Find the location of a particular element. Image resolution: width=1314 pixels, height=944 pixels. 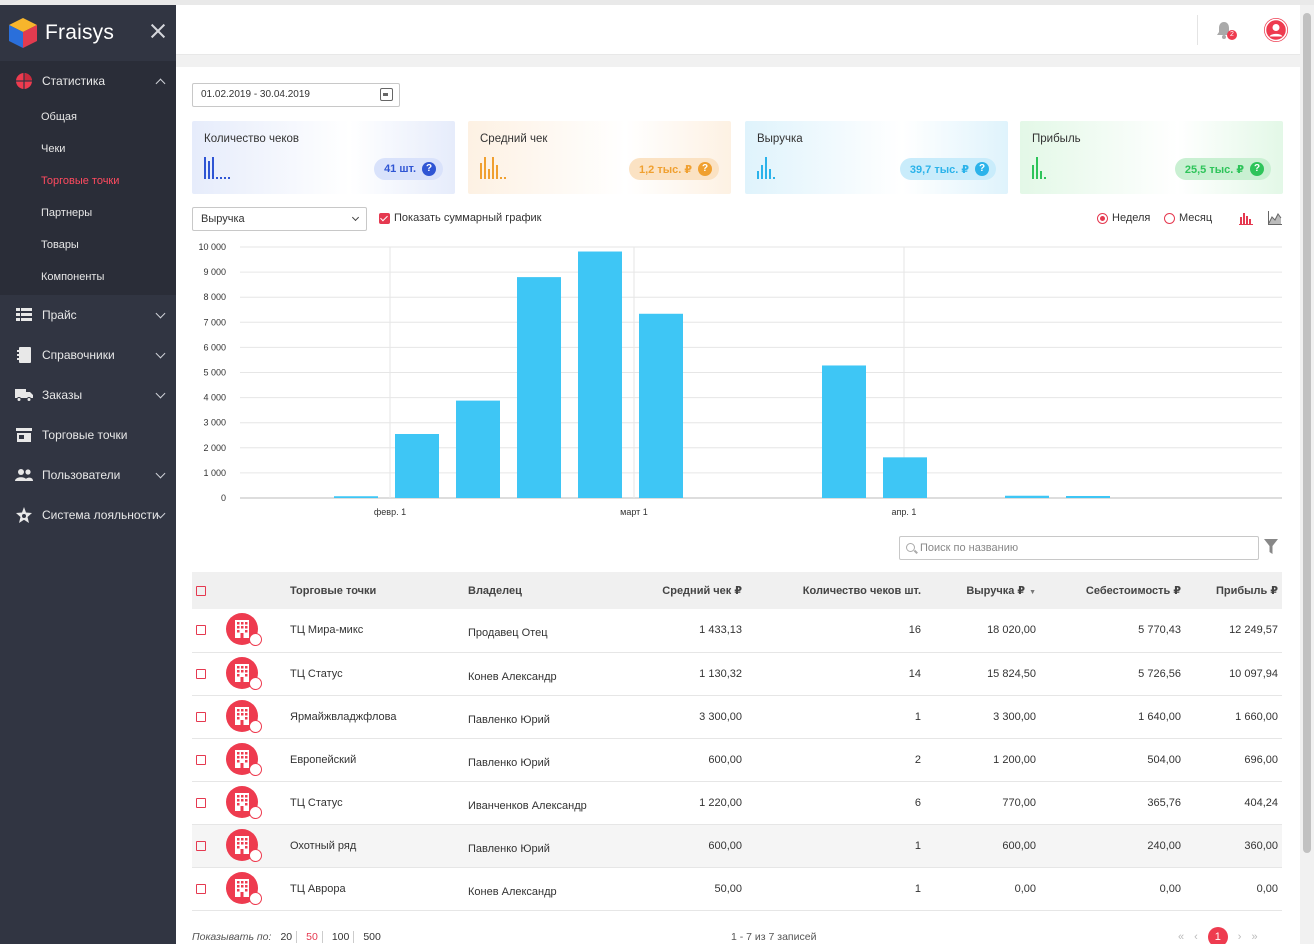

page-scrollbar is located at coordinates (1307, 474).